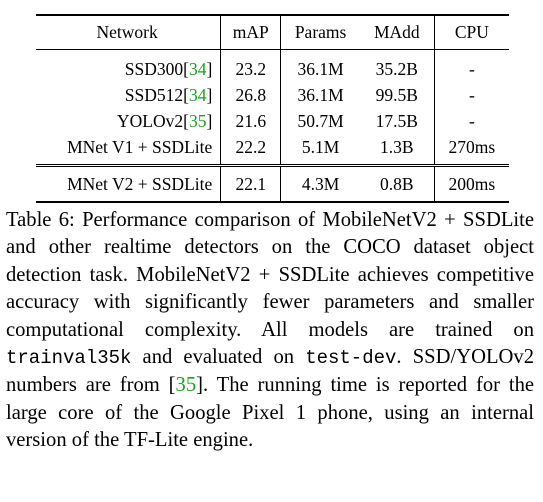  I want to click on madd-cell: 17.5B, so click(397, 121).